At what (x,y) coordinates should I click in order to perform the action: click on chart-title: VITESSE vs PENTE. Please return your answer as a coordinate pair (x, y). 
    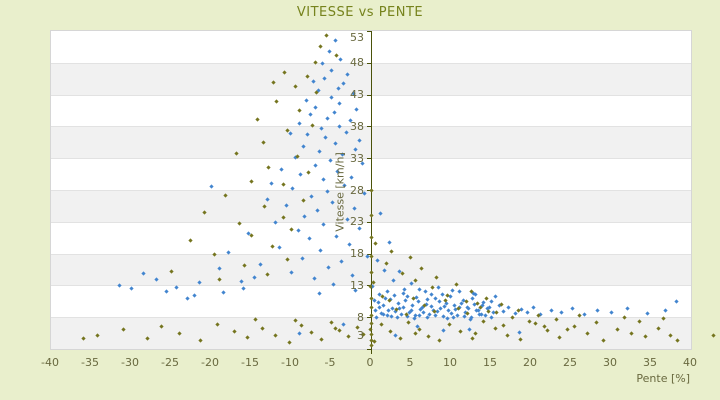
    Looking at the image, I should click on (360, 12).